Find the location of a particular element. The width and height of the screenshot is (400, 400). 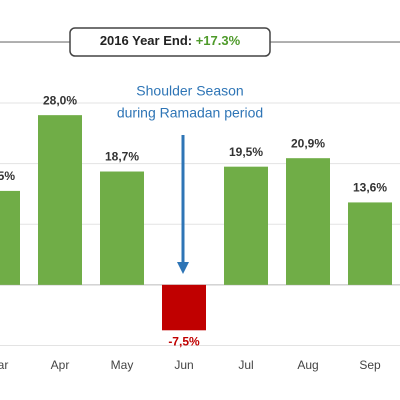

headline: 2016 Year End: +17.3% is located at coordinates (170, 40).